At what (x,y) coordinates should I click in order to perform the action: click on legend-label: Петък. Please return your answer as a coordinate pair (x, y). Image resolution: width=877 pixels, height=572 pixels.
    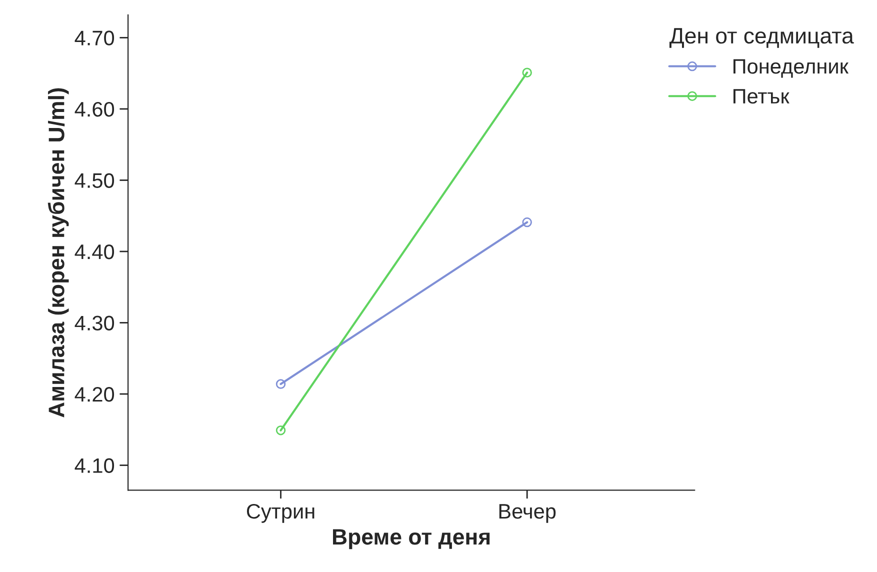
    Looking at the image, I should click on (761, 96).